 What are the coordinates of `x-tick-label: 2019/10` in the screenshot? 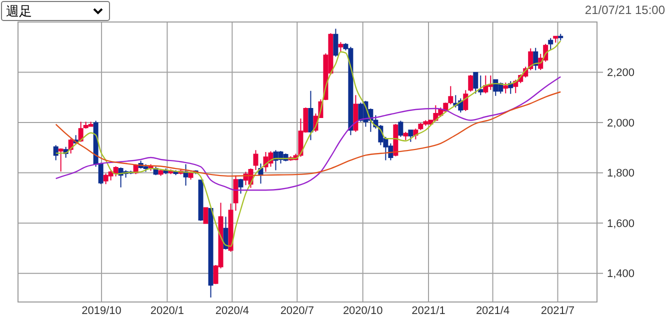 It's located at (102, 311).